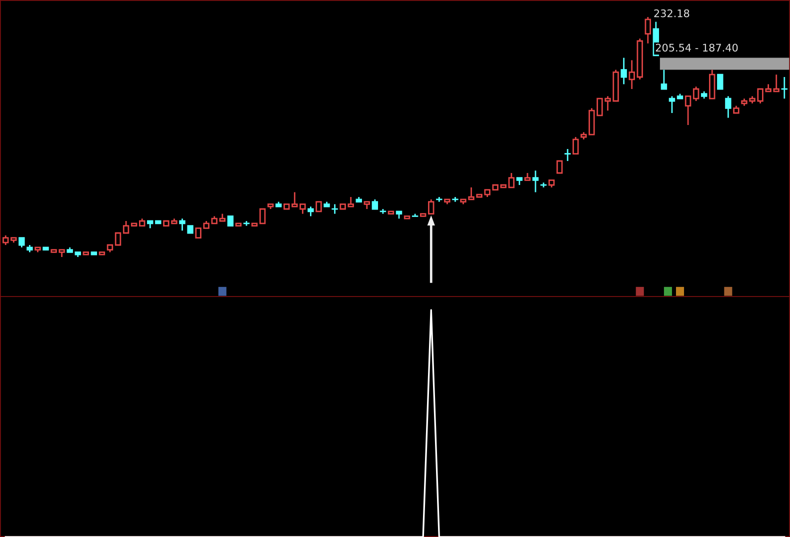 The height and width of the screenshot is (537, 790). I want to click on annotation: 232.18, so click(672, 13).